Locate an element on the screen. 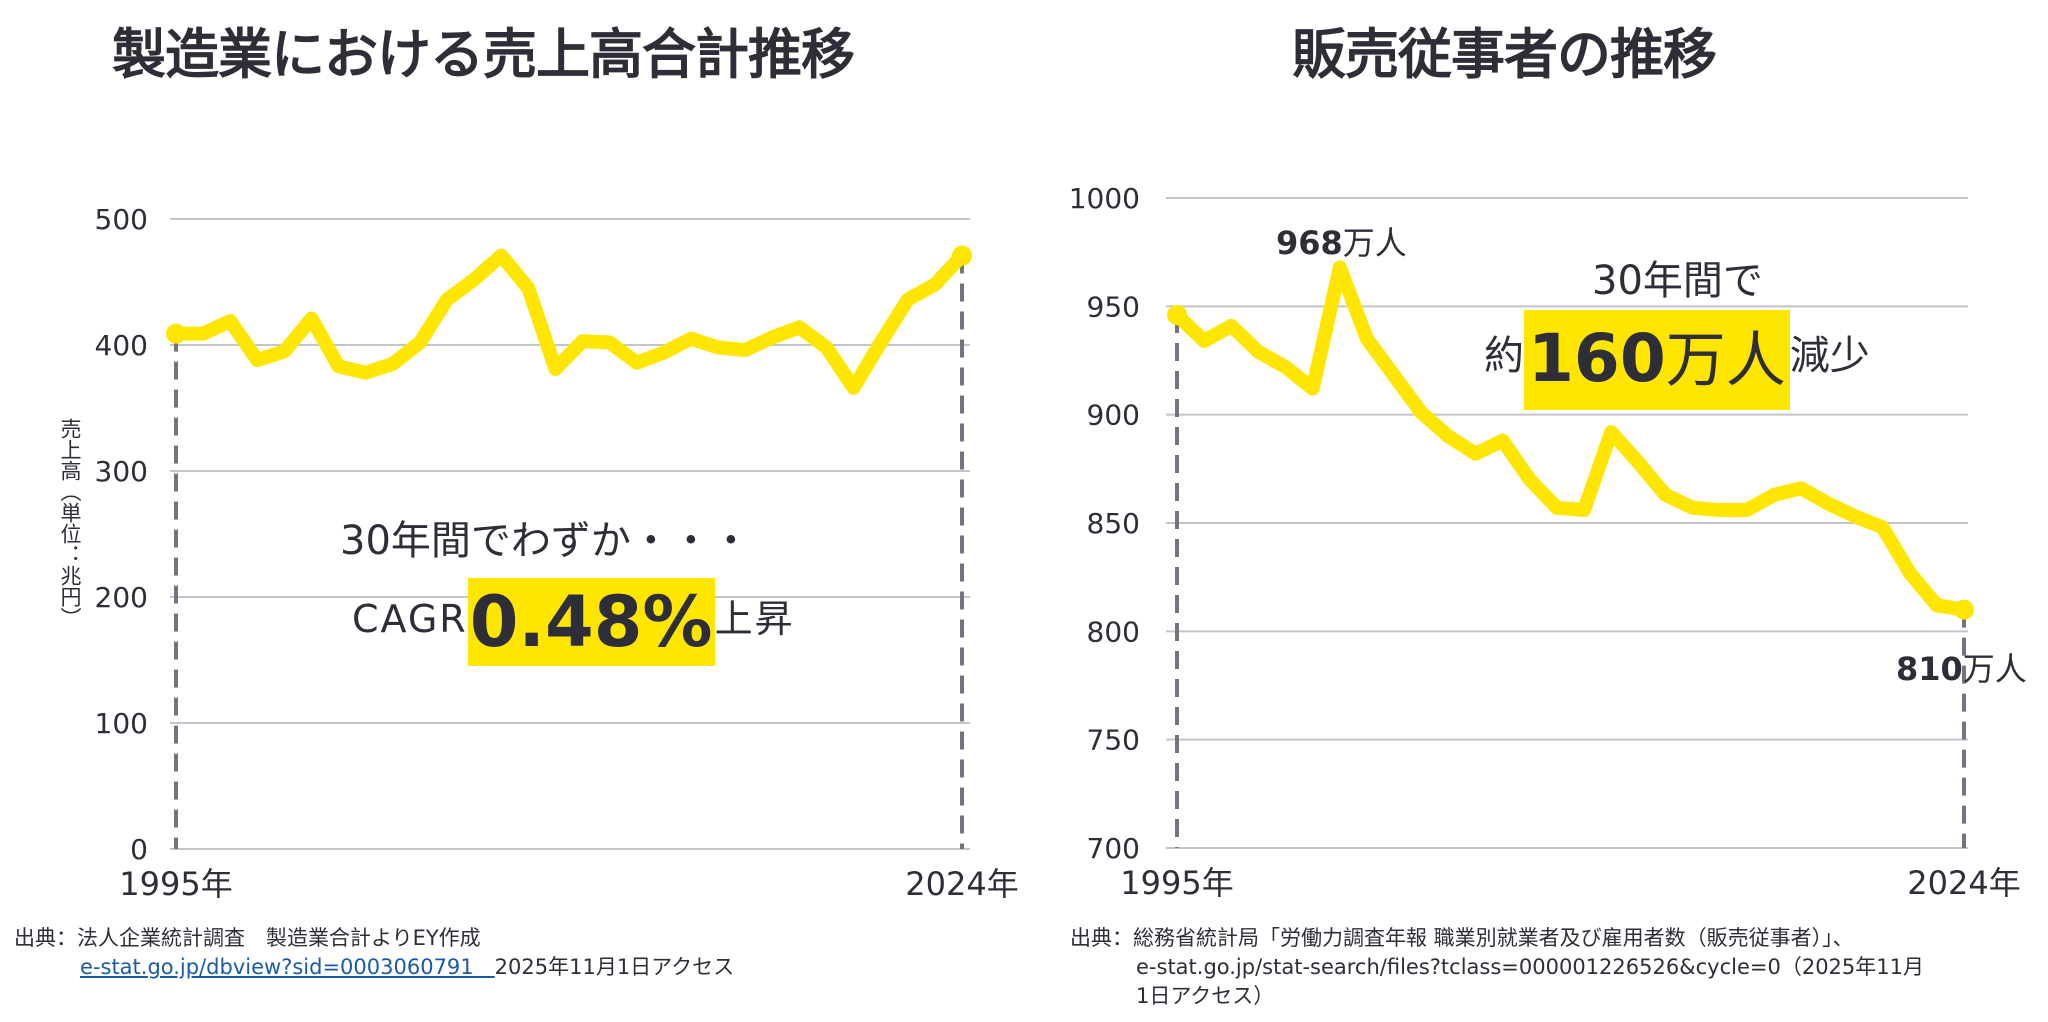  decrease-prefix: 約 is located at coordinates (1504, 356).